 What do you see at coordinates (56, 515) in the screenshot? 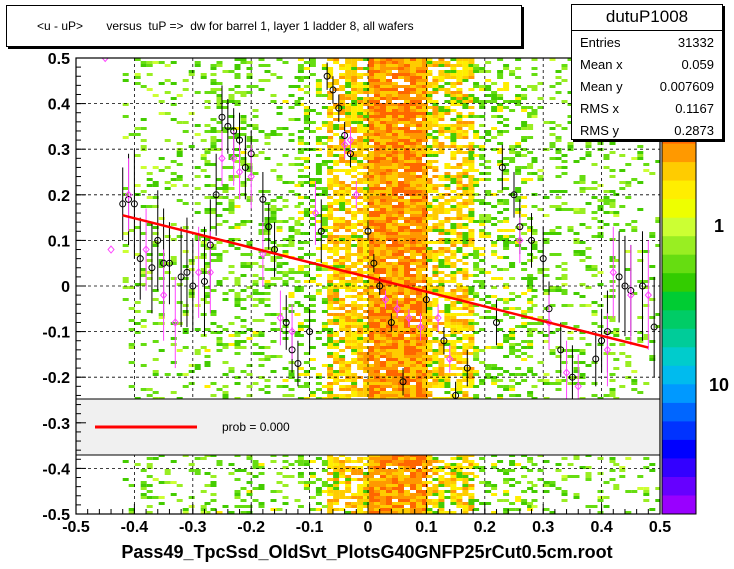
I see `y-tick-label: -0.5` at bounding box center [56, 515].